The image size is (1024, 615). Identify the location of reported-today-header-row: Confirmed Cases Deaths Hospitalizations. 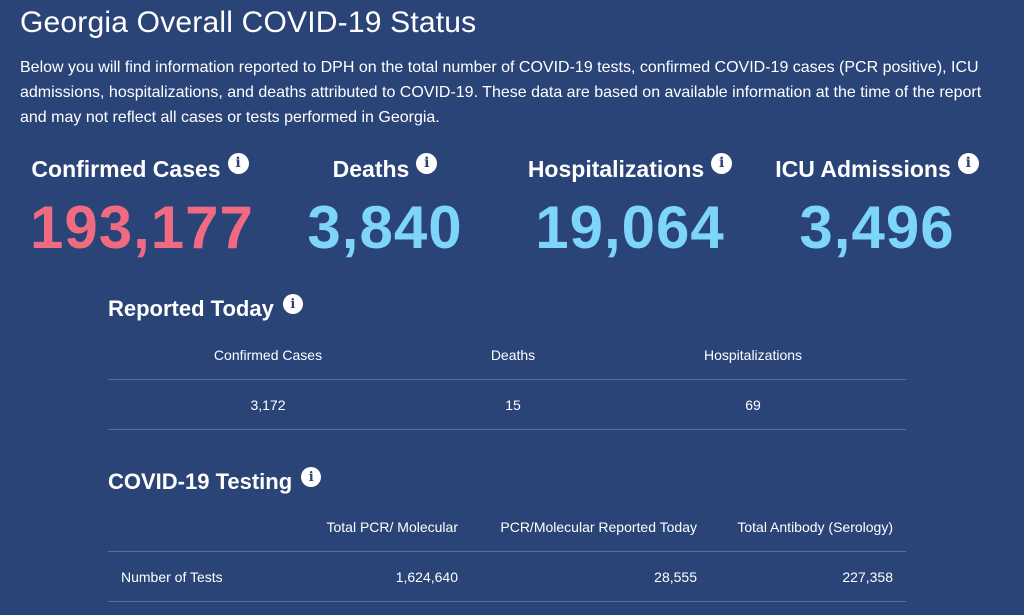
(507, 355).